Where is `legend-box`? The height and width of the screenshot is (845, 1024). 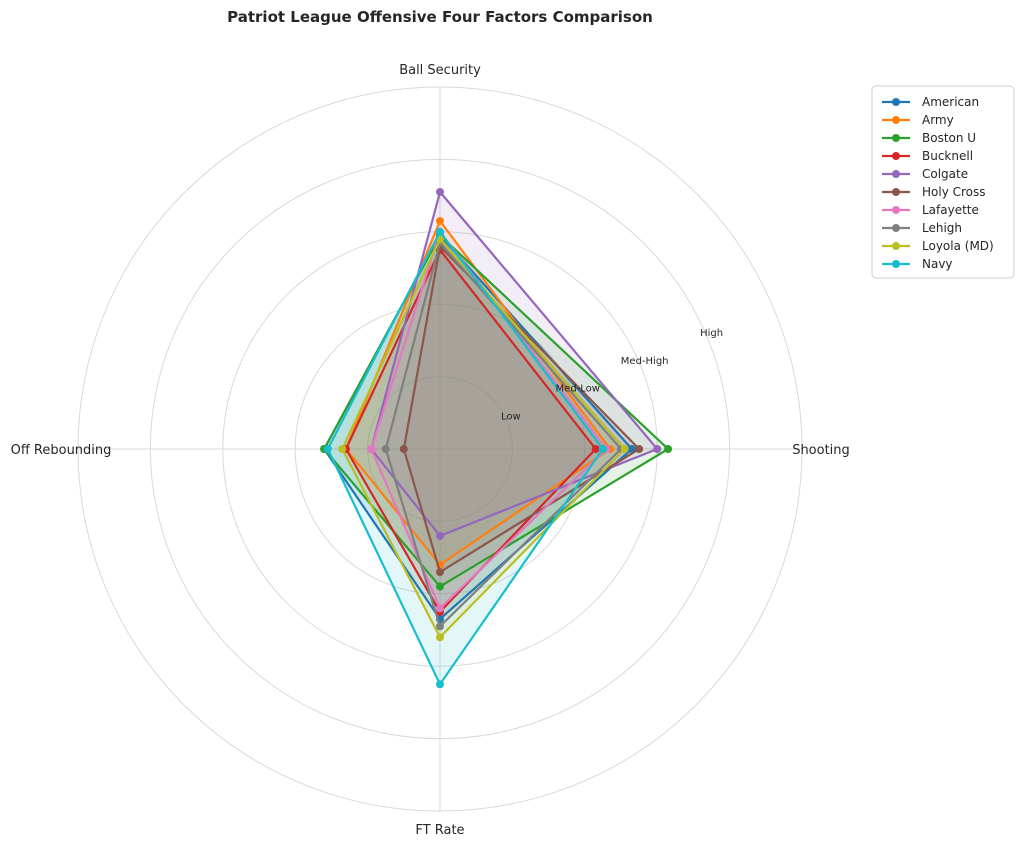
legend-box is located at coordinates (943, 182).